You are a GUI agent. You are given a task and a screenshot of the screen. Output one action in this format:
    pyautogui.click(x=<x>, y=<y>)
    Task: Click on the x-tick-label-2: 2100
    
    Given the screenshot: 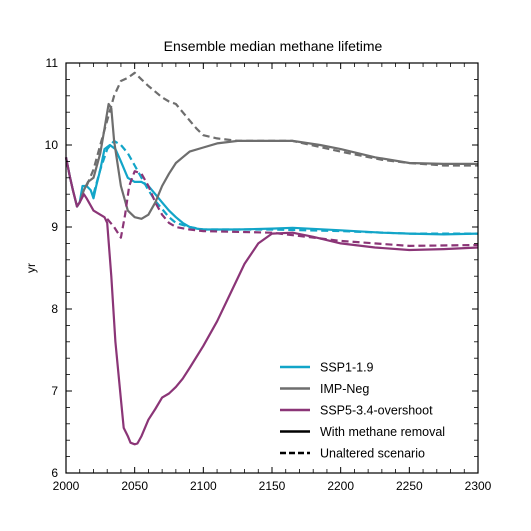 What is the action you would take?
    pyautogui.click(x=203, y=486)
    